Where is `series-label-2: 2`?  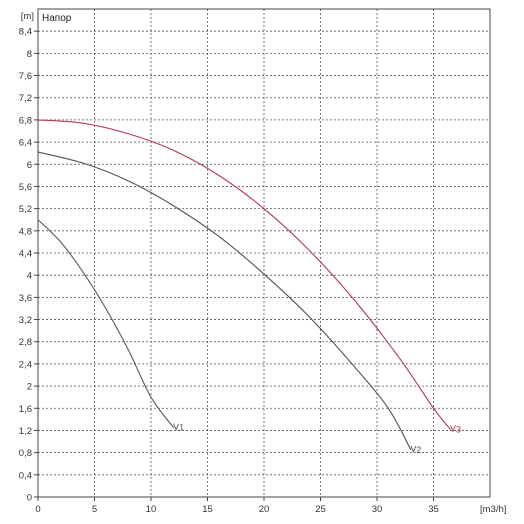 series-label-2: 2 is located at coordinates (418, 450).